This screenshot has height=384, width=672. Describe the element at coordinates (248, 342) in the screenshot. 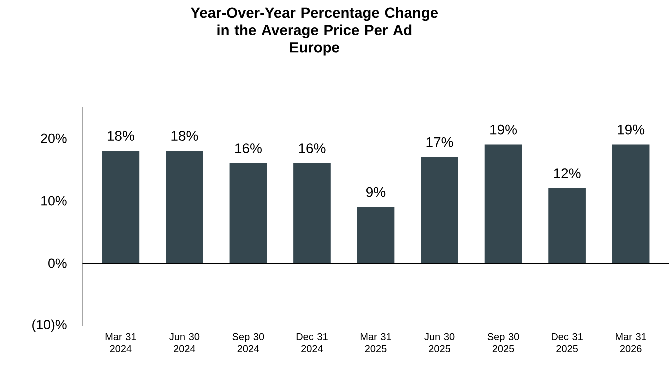

I see `x-tick-label: Sep 30 2024` at that location.